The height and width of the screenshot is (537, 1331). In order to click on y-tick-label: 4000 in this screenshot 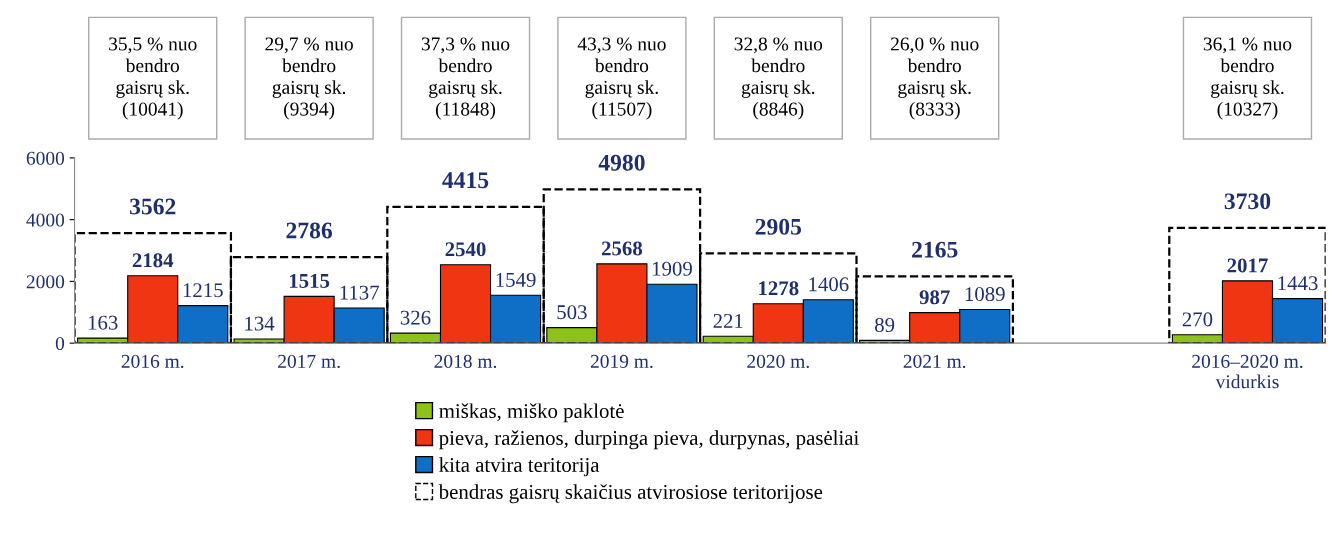, I will do `click(45, 220)`.